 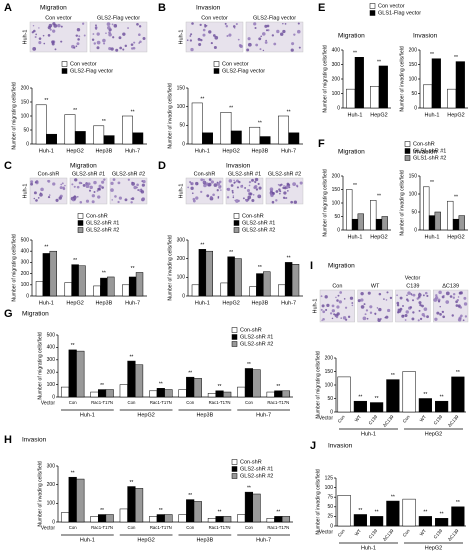 What do you see at coordinates (288, 303) in the screenshot?
I see `x-tick-label: Huh-7` at bounding box center [288, 303].